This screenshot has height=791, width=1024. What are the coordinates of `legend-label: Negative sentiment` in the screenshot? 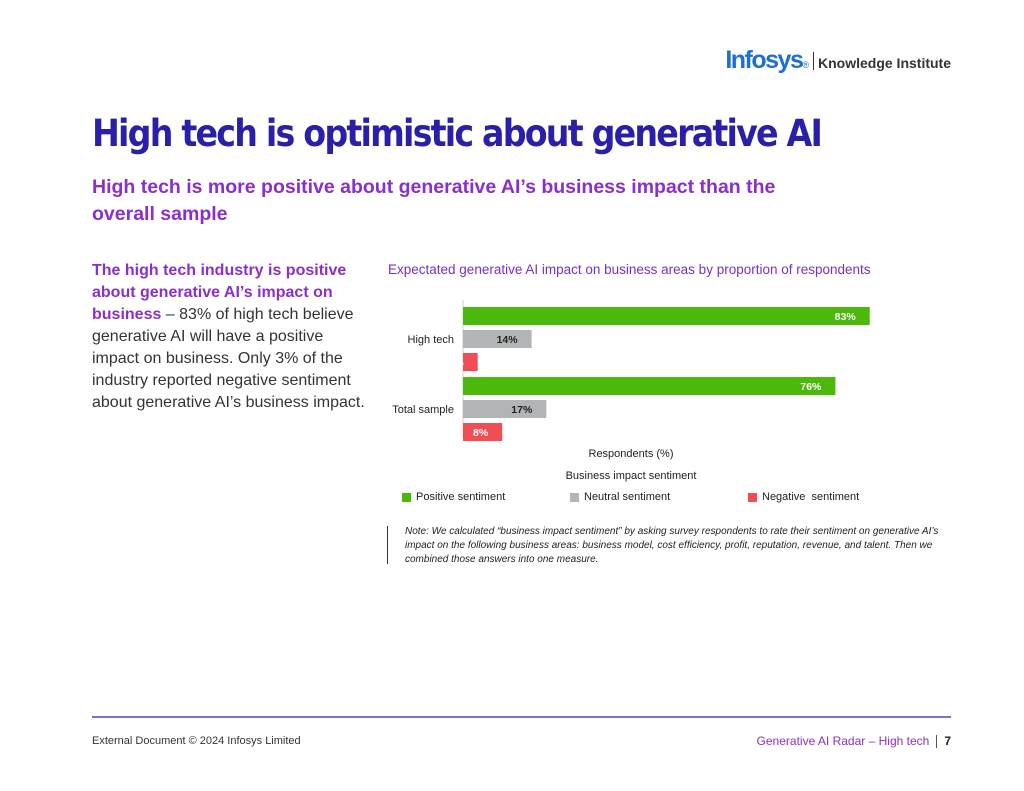 It's located at (811, 497).